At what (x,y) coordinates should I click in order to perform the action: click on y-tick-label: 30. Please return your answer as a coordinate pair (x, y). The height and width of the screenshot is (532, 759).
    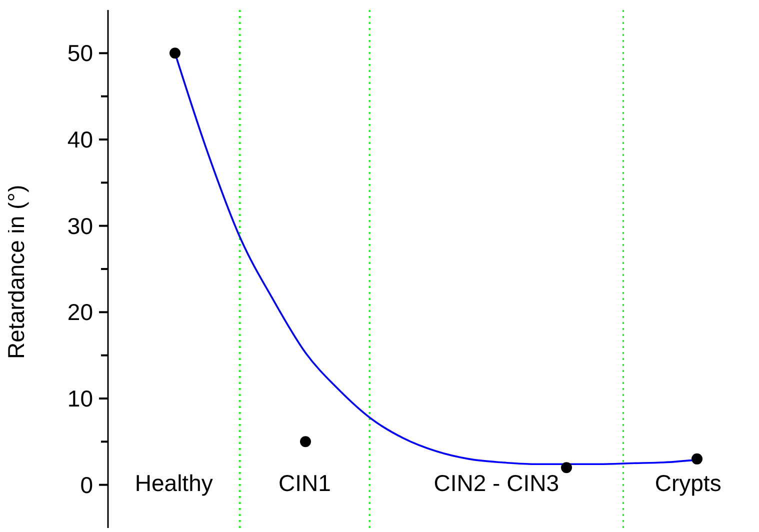
    Looking at the image, I should click on (80, 225).